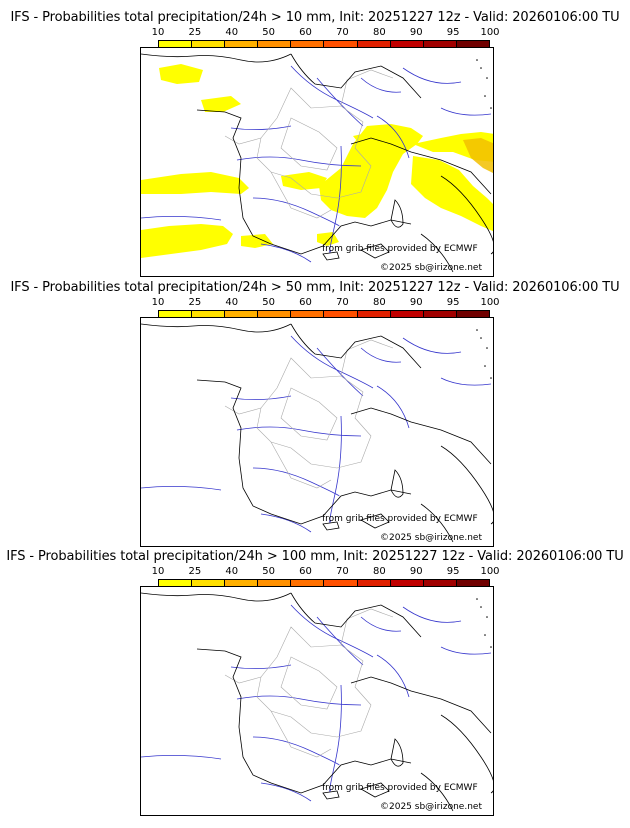 This screenshot has width=630, height=828. What do you see at coordinates (478, 155) in the screenshot?
I see `precip-areas-orange` at bounding box center [478, 155].